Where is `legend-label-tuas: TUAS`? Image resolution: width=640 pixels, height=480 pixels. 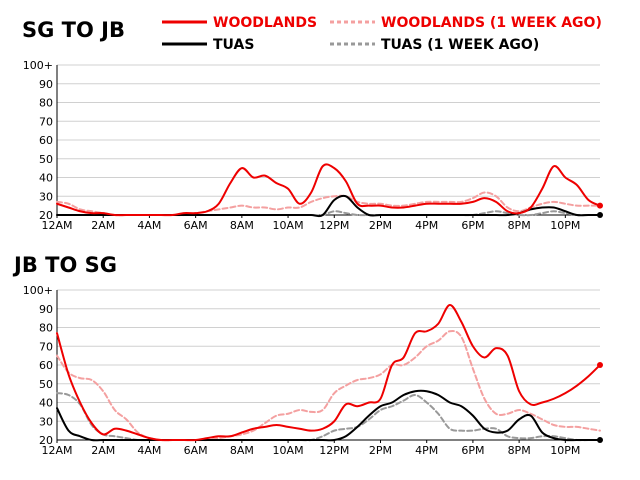 legend-label-tuas: TUAS is located at coordinates (233, 45).